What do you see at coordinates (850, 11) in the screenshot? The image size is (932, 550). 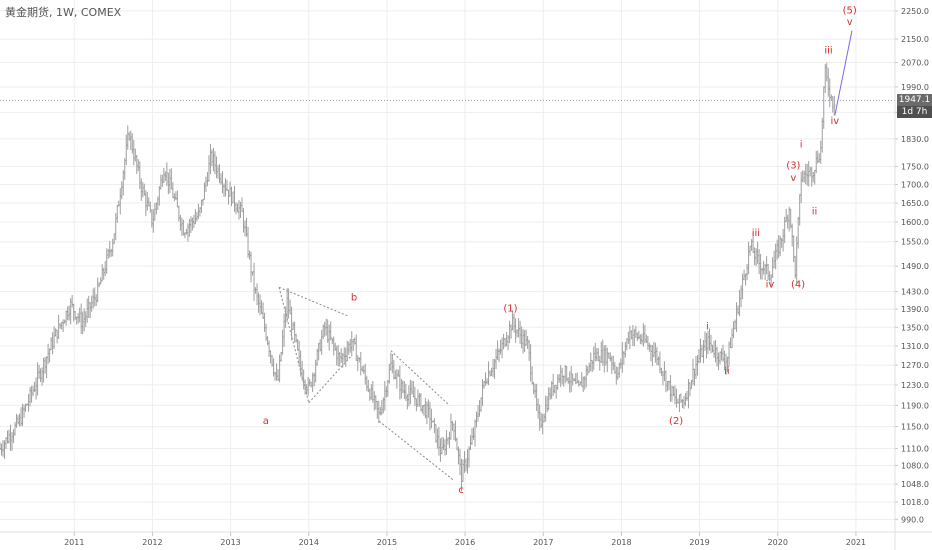 I see `wave-label: (5)` at bounding box center [850, 11].